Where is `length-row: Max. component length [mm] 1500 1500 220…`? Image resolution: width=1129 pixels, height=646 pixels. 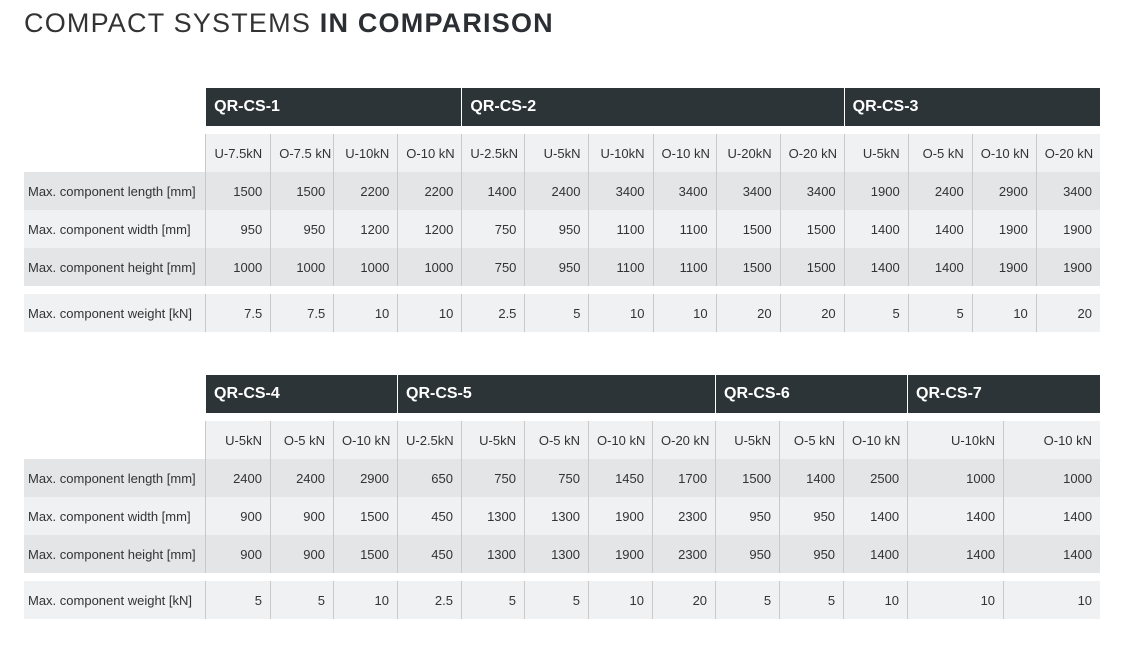 length-row: Max. component length [mm] 1500 1500 220… is located at coordinates (562, 191).